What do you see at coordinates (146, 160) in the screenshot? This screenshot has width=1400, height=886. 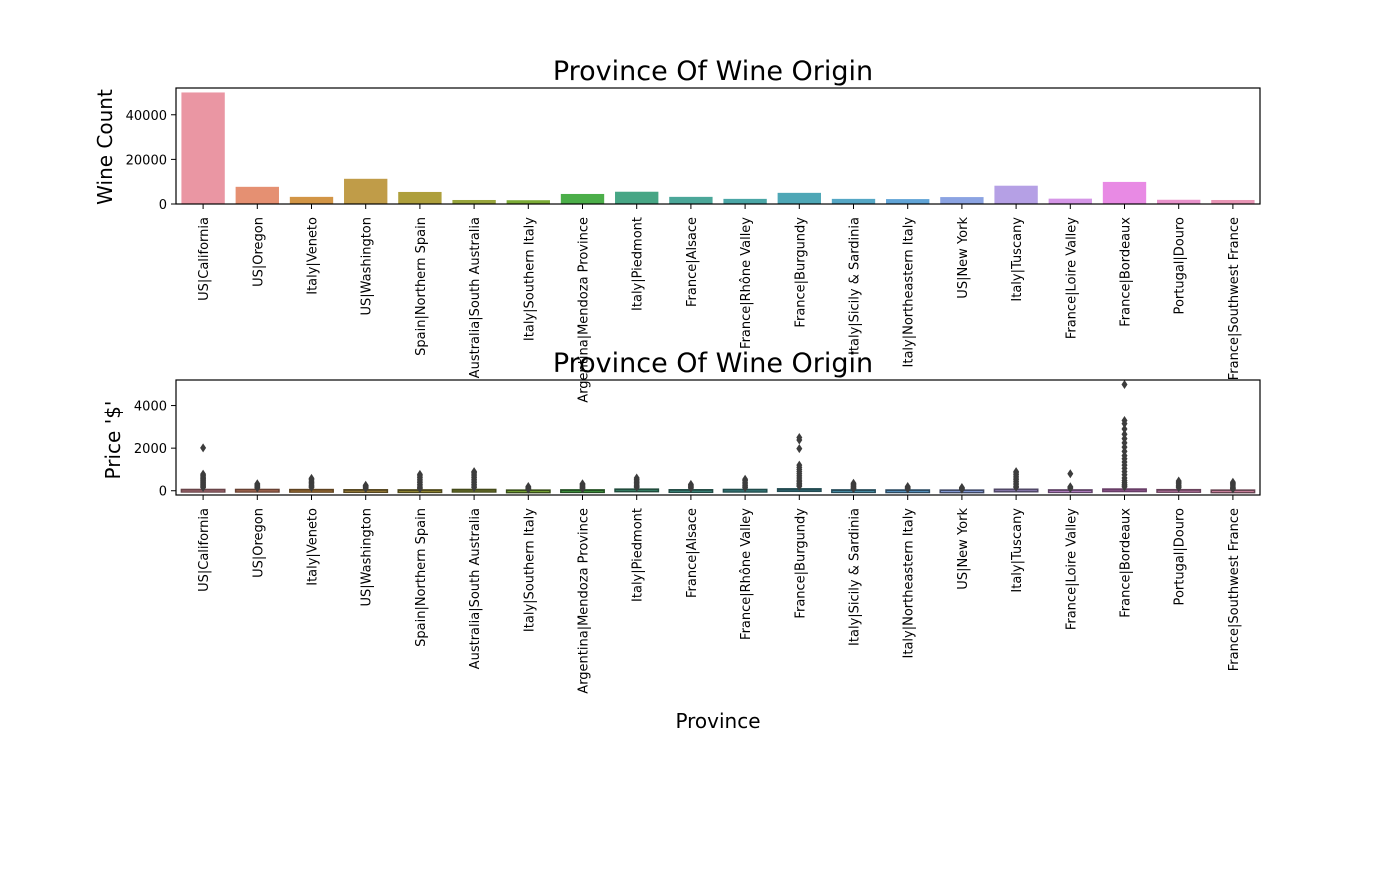 I see `bar-chart-y-tick-label: 20000` at bounding box center [146, 160].